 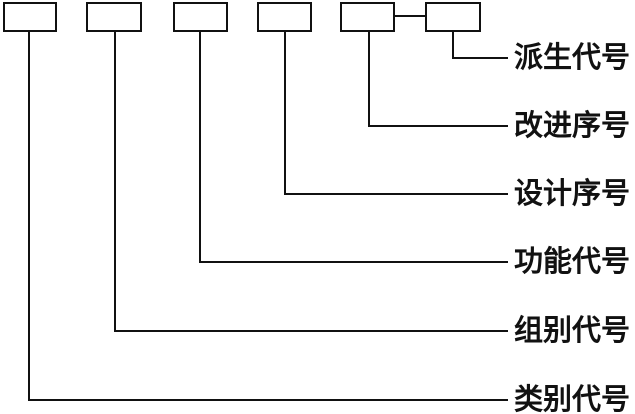 What do you see at coordinates (311, 331) in the screenshot?
I see `leader-line-group-code` at bounding box center [311, 331].